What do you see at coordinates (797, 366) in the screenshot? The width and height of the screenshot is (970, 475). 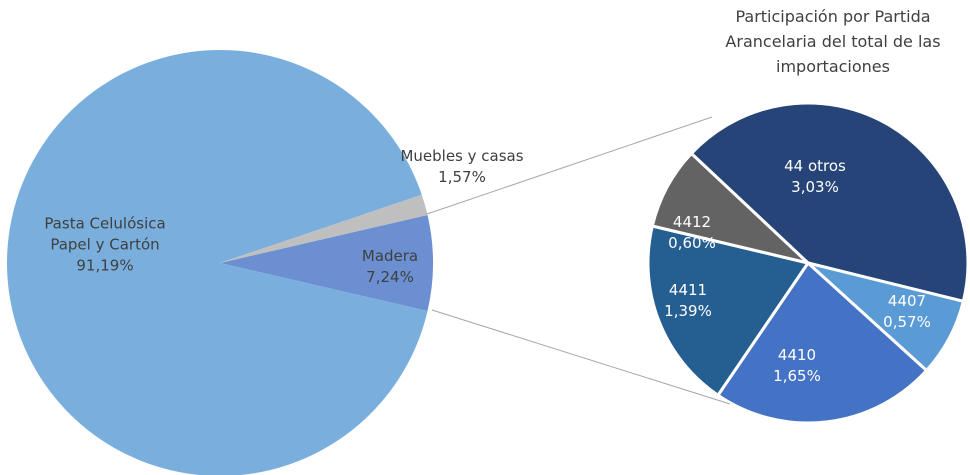 I see `data-label: 4410 1,65%` at bounding box center [797, 366].